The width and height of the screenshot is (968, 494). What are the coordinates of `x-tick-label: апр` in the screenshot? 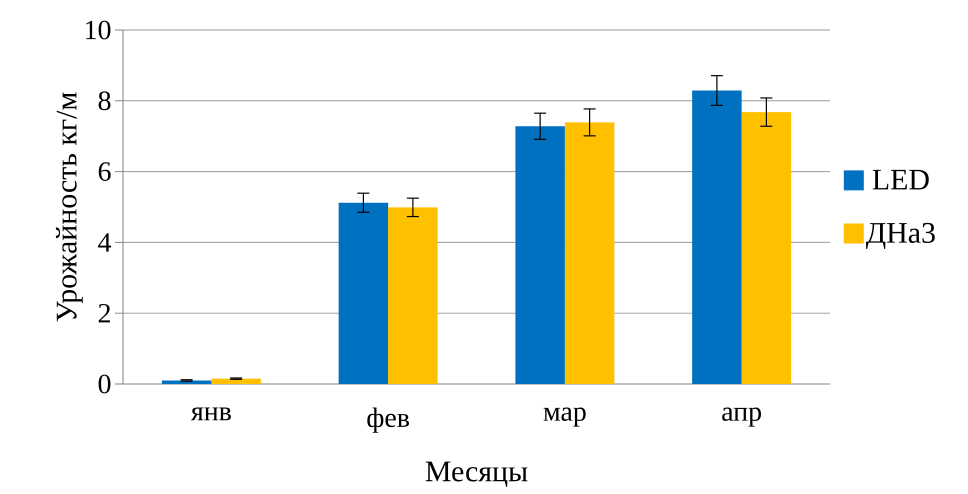 It's located at (741, 417).